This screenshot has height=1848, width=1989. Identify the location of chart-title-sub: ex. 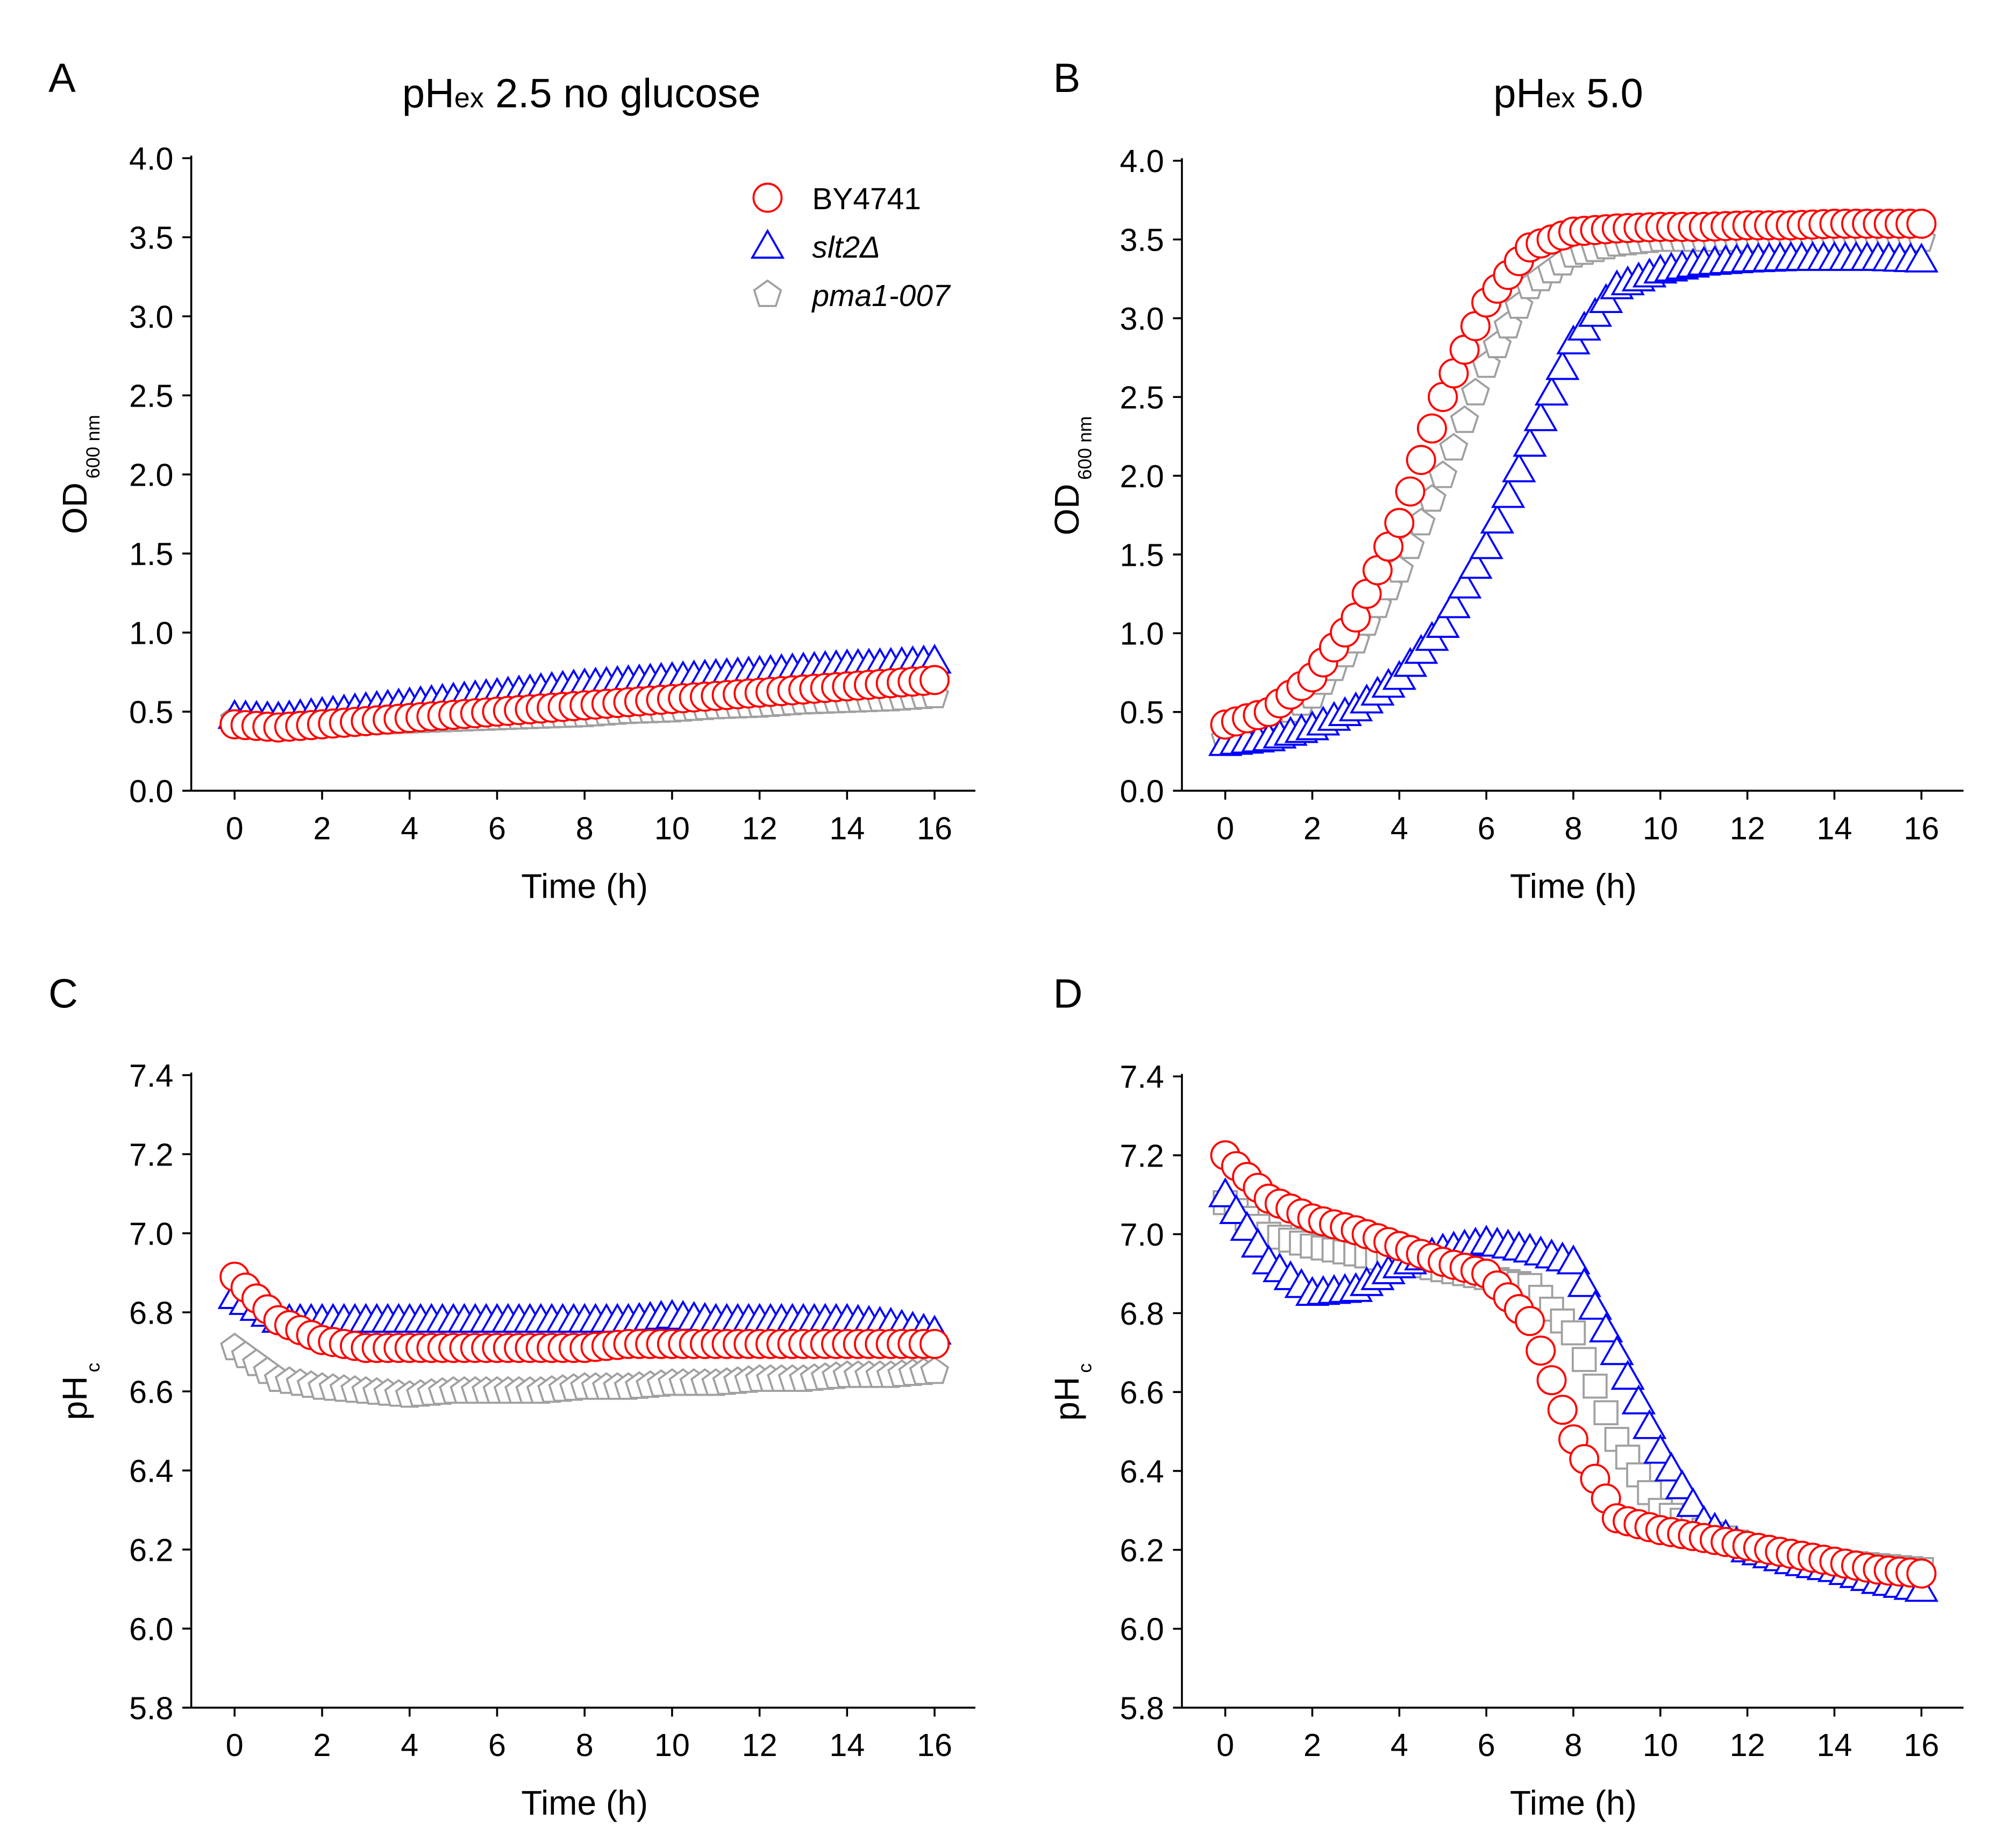
(469, 97).